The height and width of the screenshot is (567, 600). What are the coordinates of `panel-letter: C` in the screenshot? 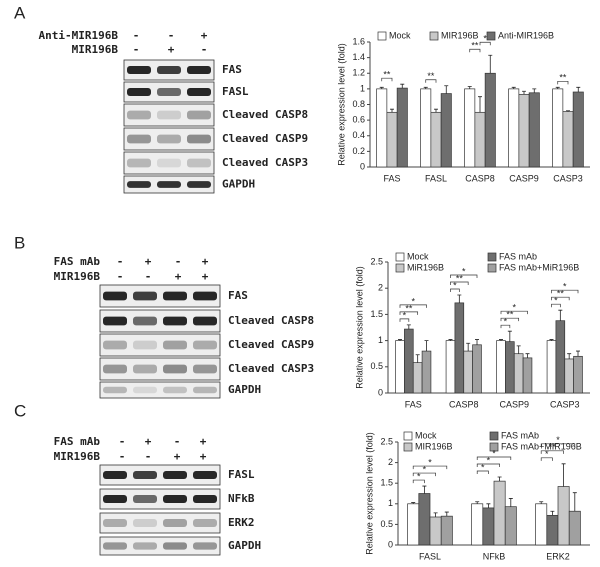 It's located at (20, 410).